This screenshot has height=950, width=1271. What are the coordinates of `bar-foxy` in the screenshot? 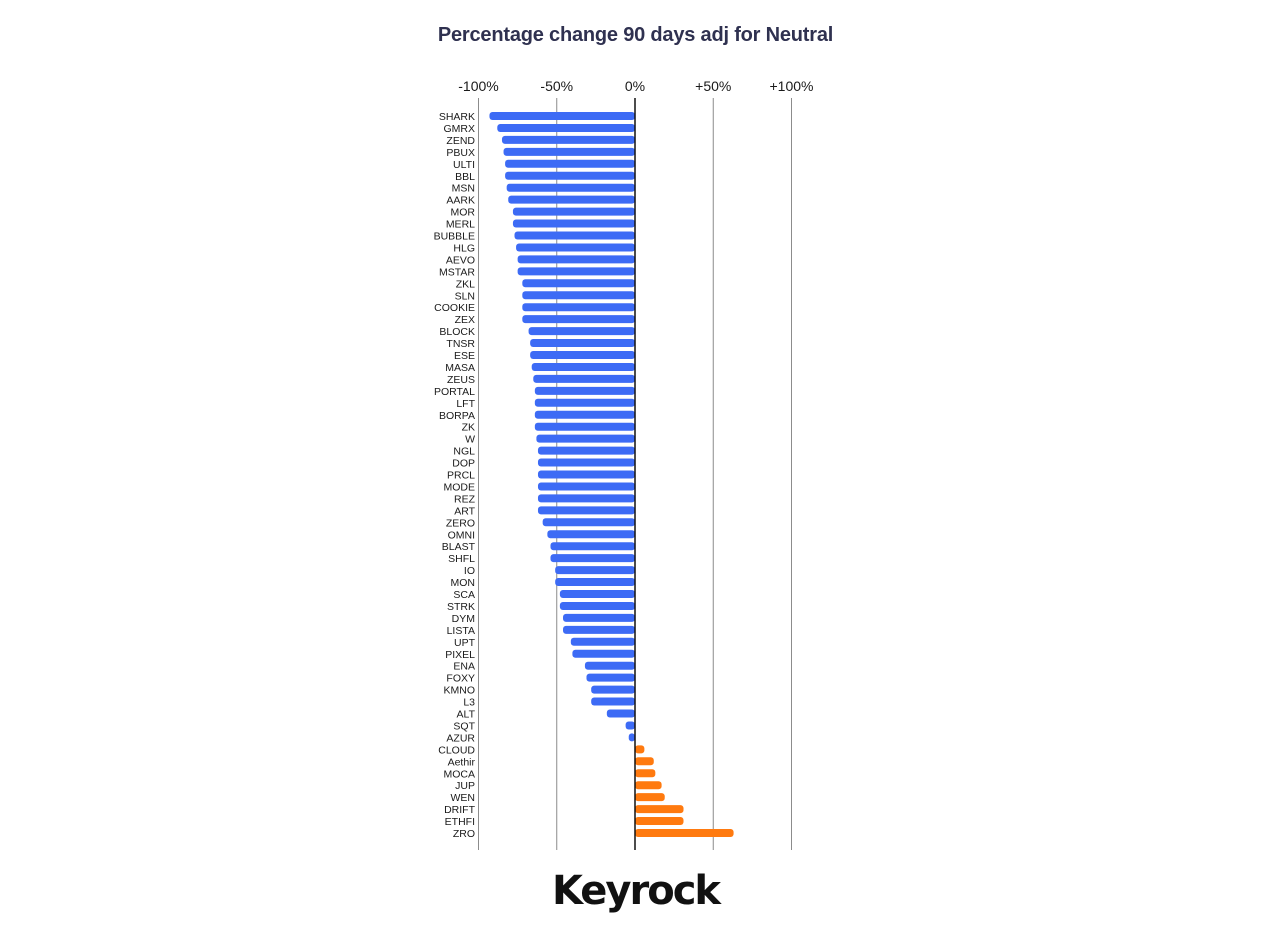 It's located at (610, 677).